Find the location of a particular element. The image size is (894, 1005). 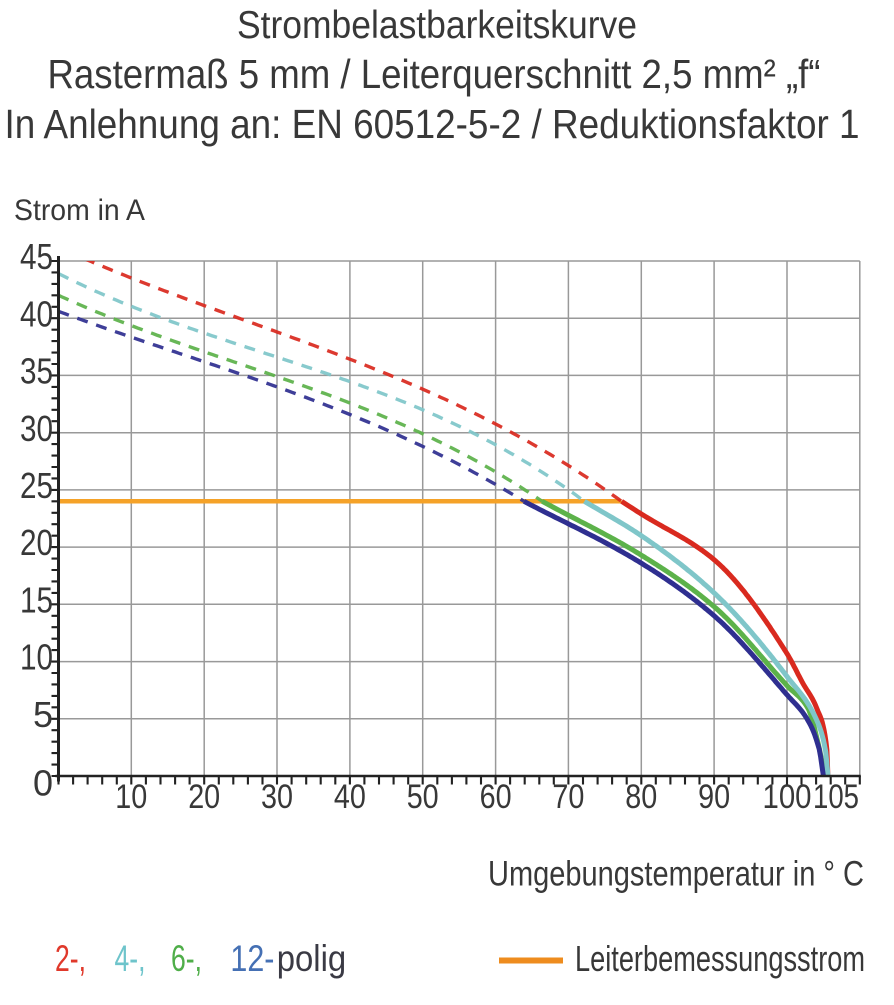

svg-text: 0 is located at coordinates (43, 783).